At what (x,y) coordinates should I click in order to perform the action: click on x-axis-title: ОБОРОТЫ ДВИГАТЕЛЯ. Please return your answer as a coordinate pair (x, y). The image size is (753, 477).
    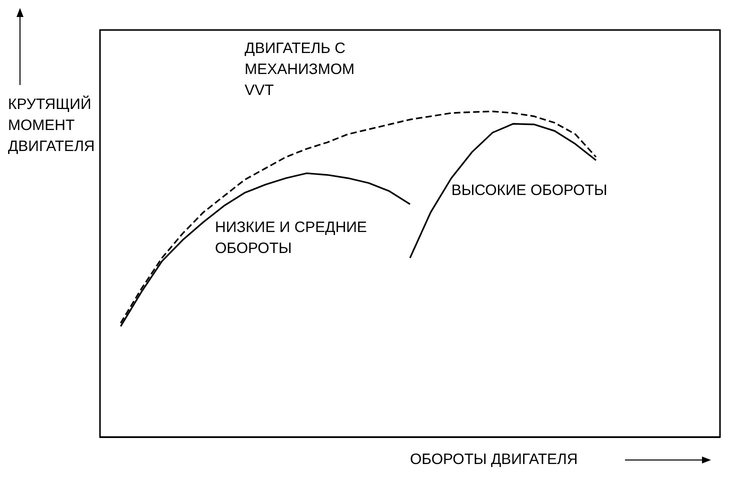
    Looking at the image, I should click on (494, 459).